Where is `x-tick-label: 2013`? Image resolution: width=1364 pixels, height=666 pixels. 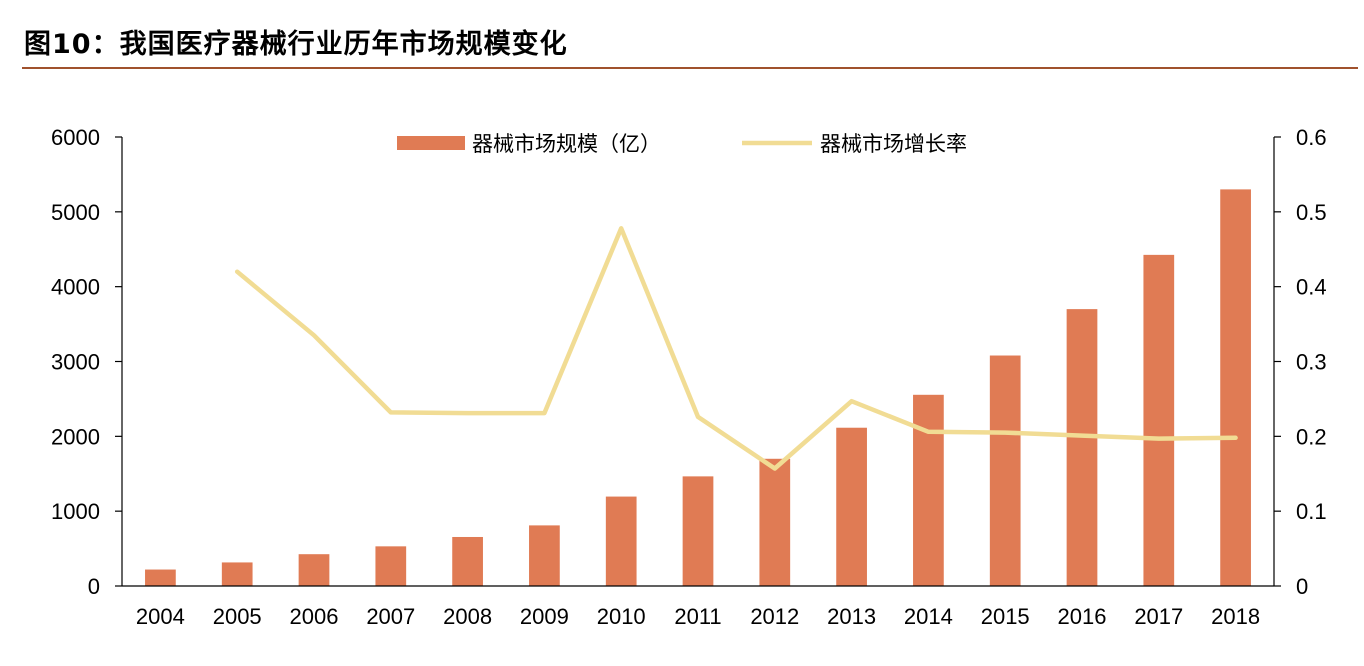
x-tick-label: 2013 is located at coordinates (851, 616).